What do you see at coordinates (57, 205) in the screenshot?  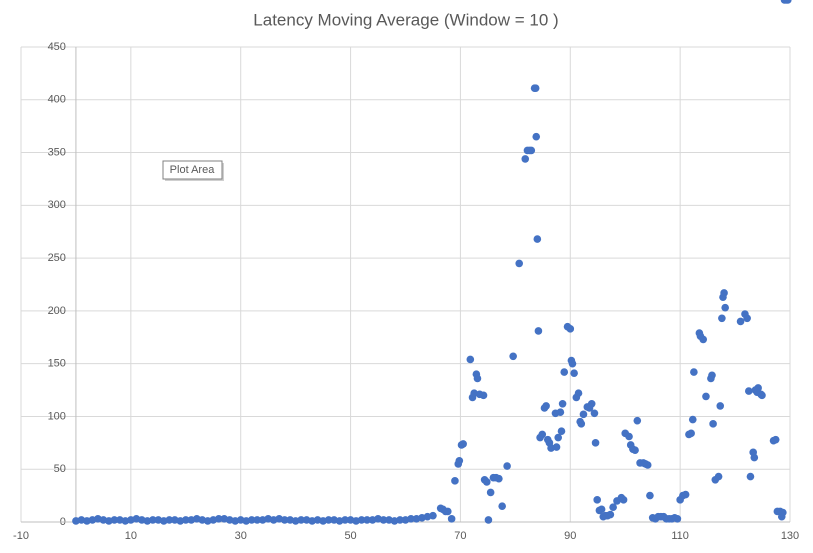 I see `y-tick-label: 300` at bounding box center [57, 205].